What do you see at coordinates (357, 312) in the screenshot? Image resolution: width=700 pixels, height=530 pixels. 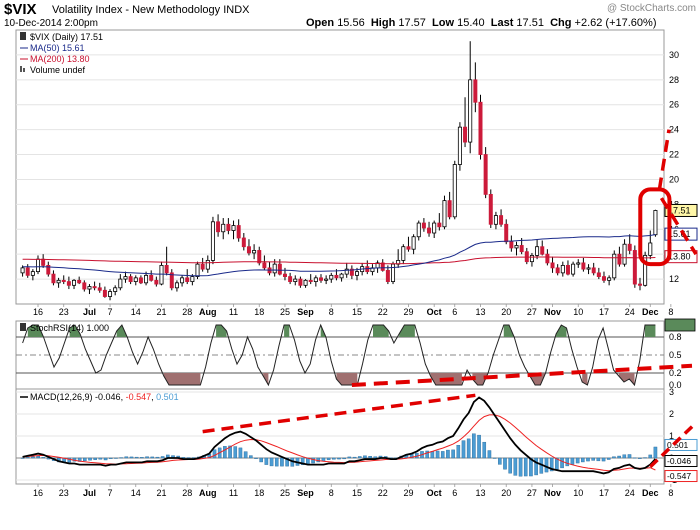 I see `price-x-label: 15` at bounding box center [357, 312].